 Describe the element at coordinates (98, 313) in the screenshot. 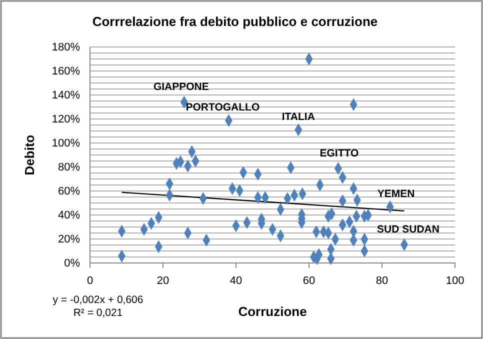

I see `text: R² = 0,021` at that location.